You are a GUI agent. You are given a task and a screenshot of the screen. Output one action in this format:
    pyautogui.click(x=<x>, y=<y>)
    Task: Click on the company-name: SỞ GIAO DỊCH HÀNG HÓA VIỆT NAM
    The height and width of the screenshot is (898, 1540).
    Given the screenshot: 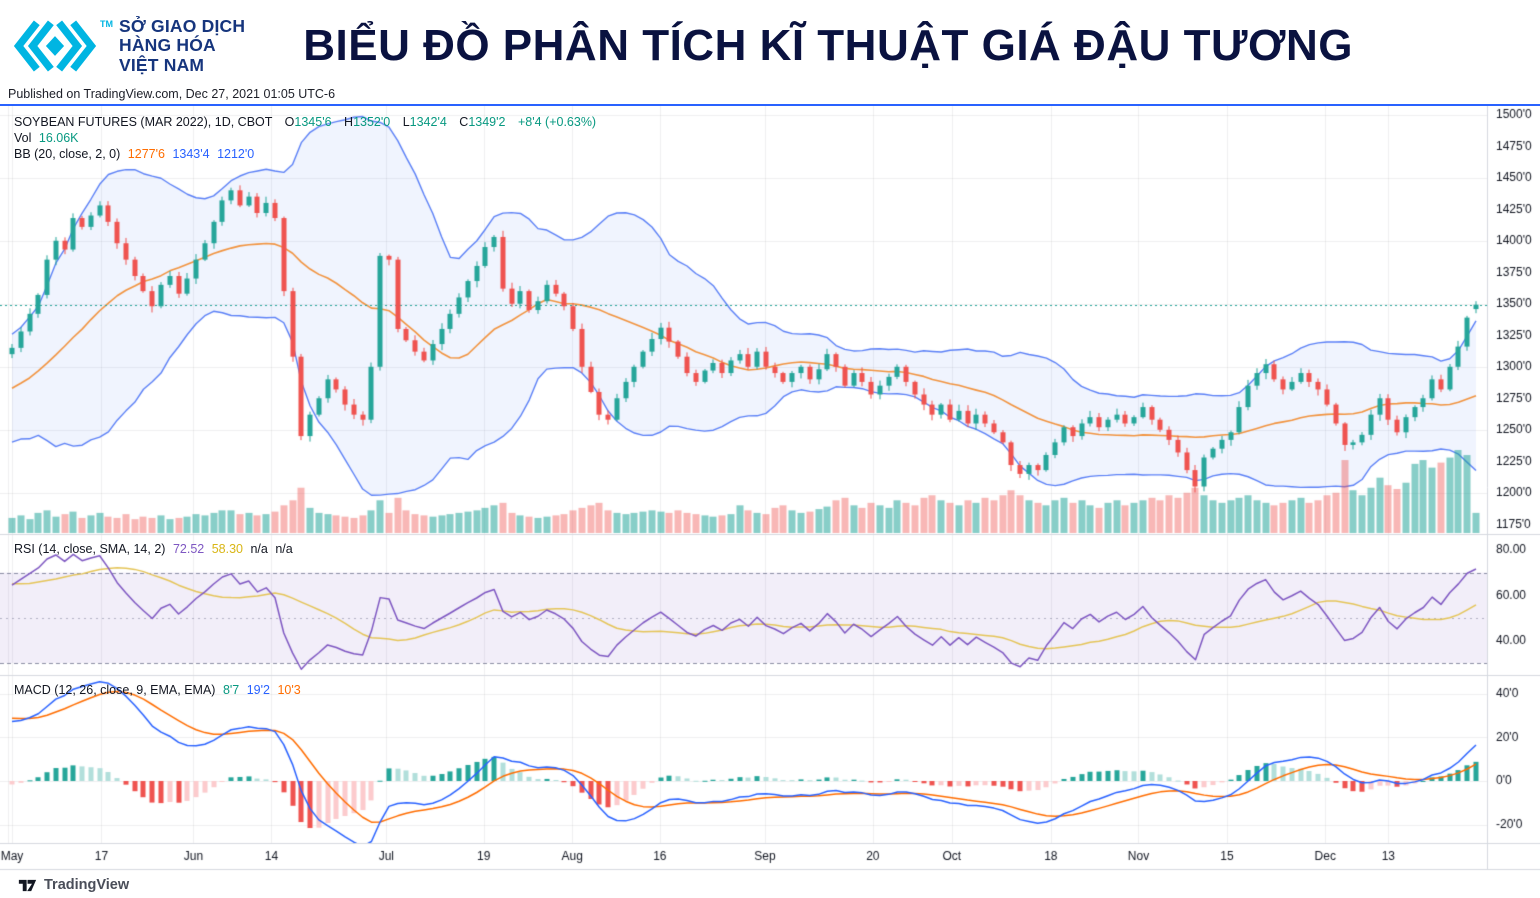 What is the action you would take?
    pyautogui.click(x=182, y=45)
    